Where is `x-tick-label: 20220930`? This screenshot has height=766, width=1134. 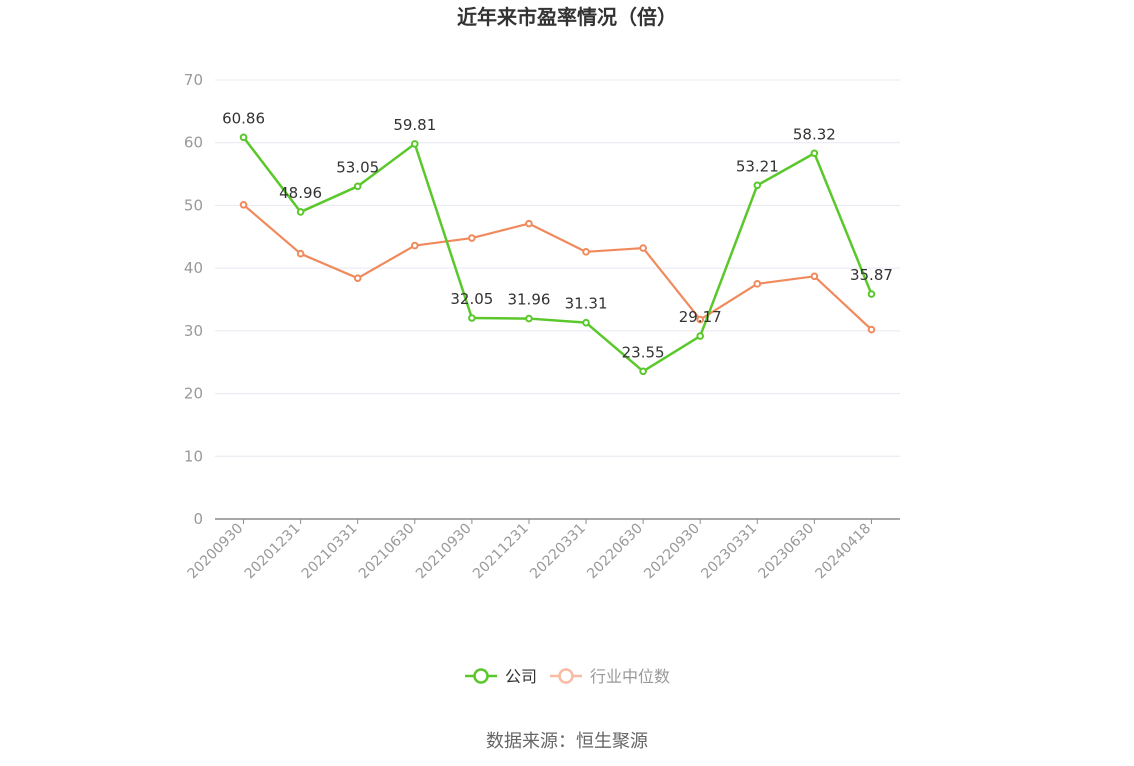
x-tick-label: 20220930 is located at coordinates (672, 552).